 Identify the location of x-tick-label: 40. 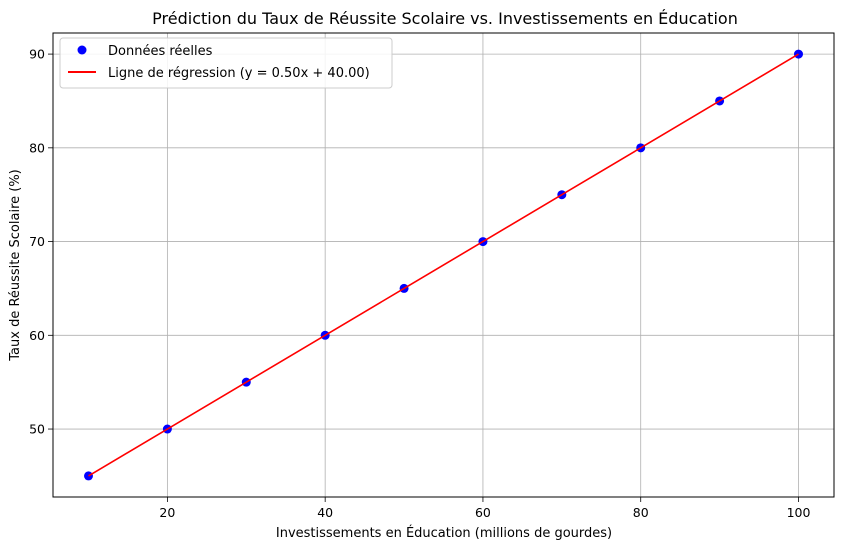
(325, 512).